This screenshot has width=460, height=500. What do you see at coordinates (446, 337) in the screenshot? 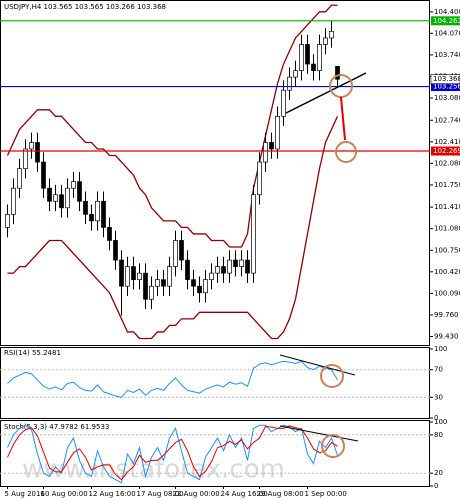
I see `y-tick-label: 99.430` at bounding box center [446, 337].